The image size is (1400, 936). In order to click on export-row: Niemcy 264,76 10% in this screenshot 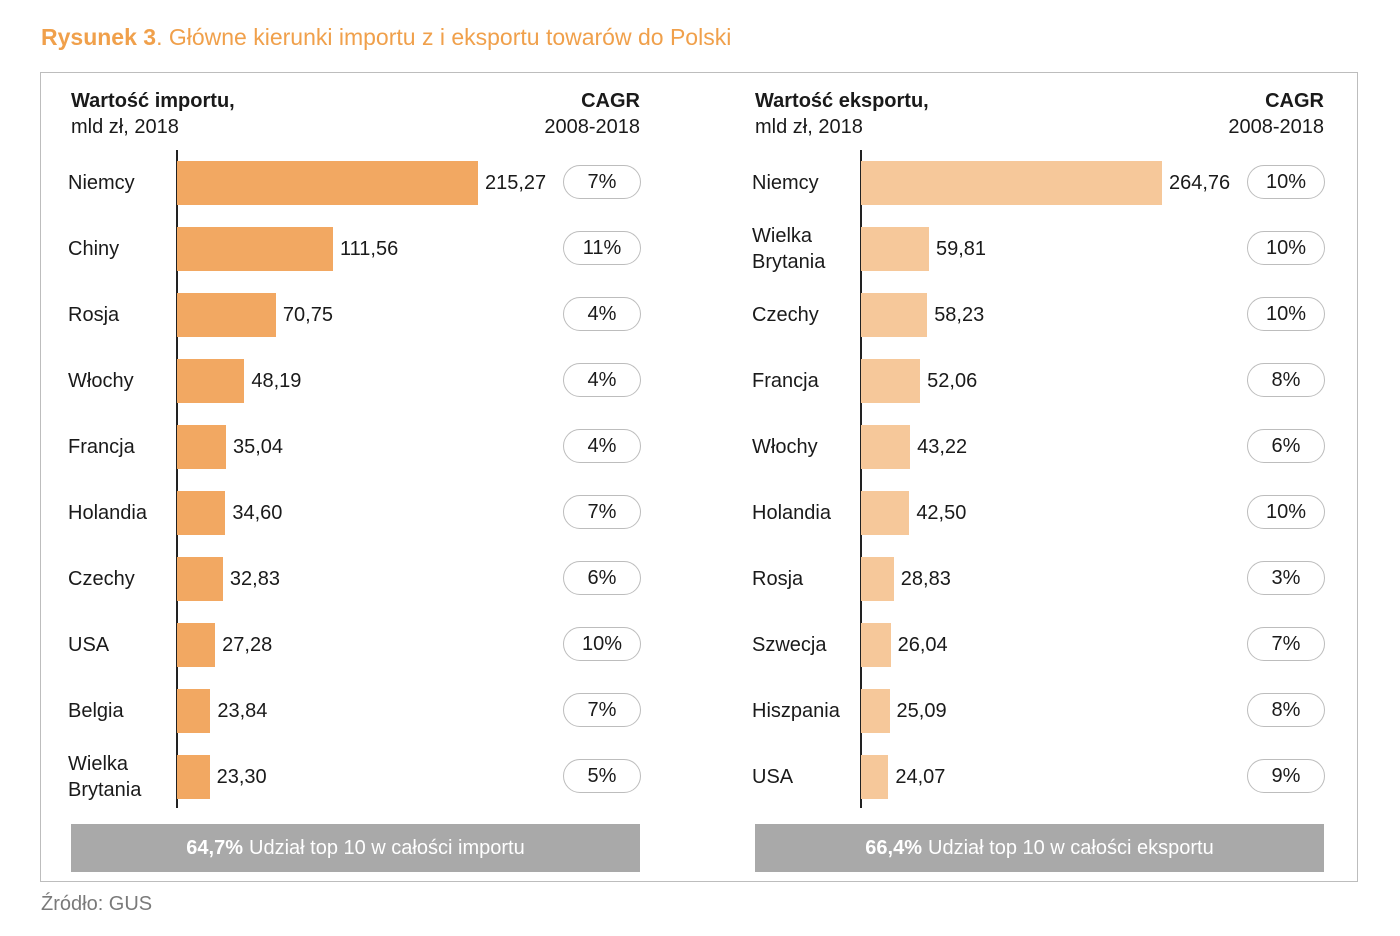, I will do `click(1014, 183)`.